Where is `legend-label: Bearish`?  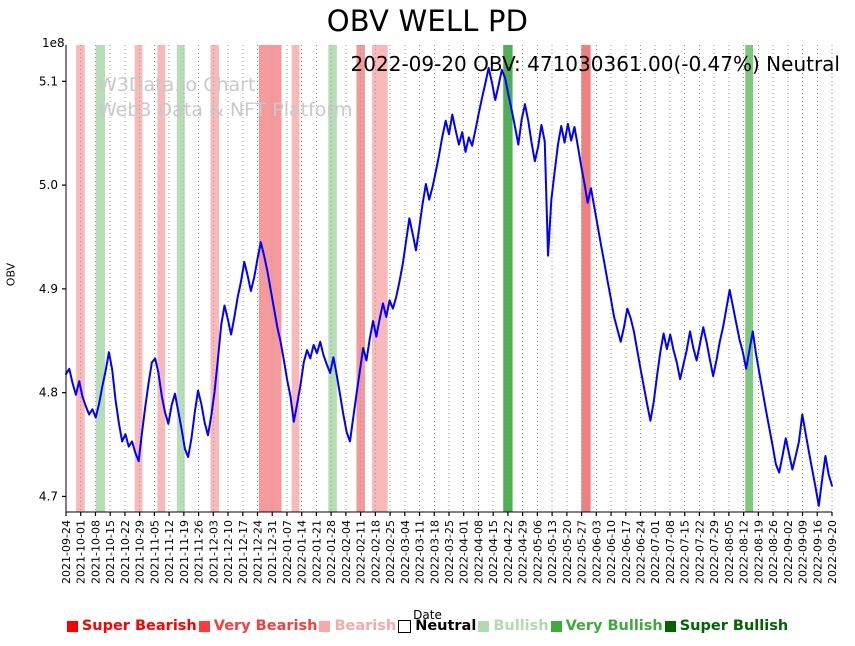
legend-label: Bearish is located at coordinates (365, 626).